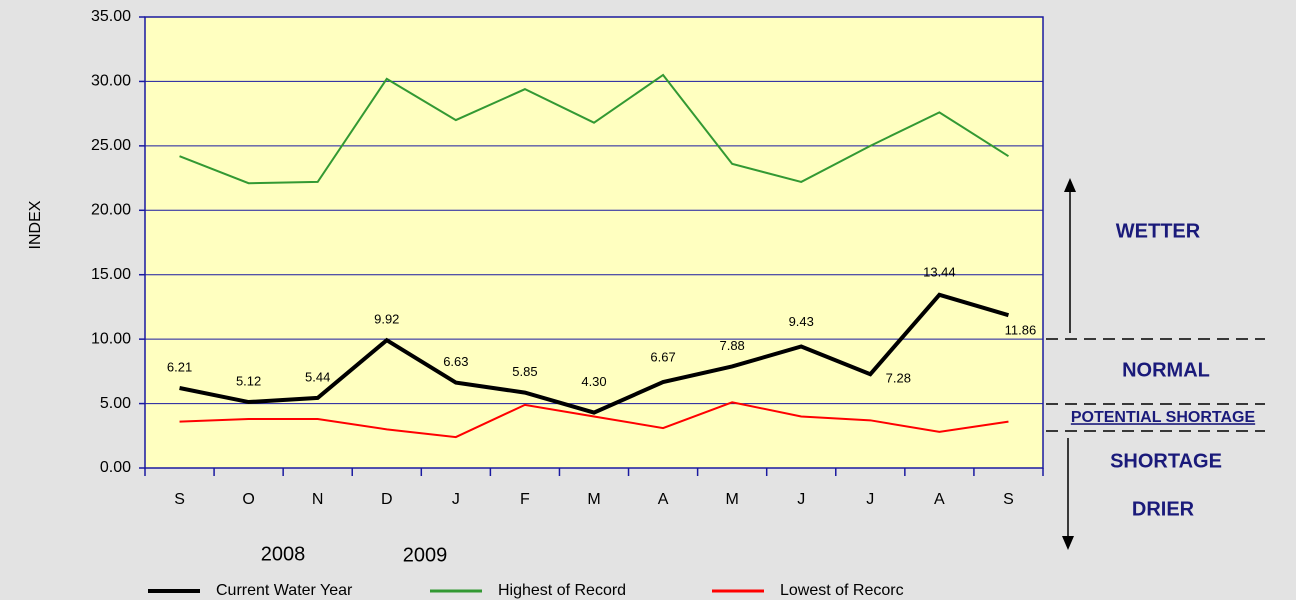  What do you see at coordinates (455, 361) in the screenshot?
I see `data-label: 6.63` at bounding box center [455, 361].